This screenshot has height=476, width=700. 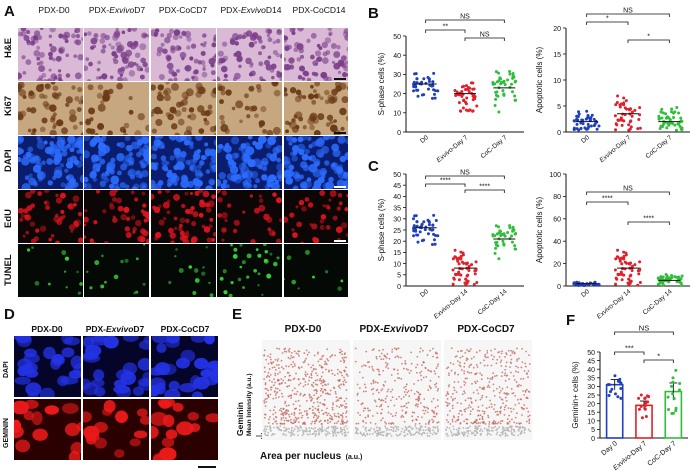 What do you see at coordinates (316, 108) in the screenshot?
I see `micrograph-ki67-col4` at bounding box center [316, 108].